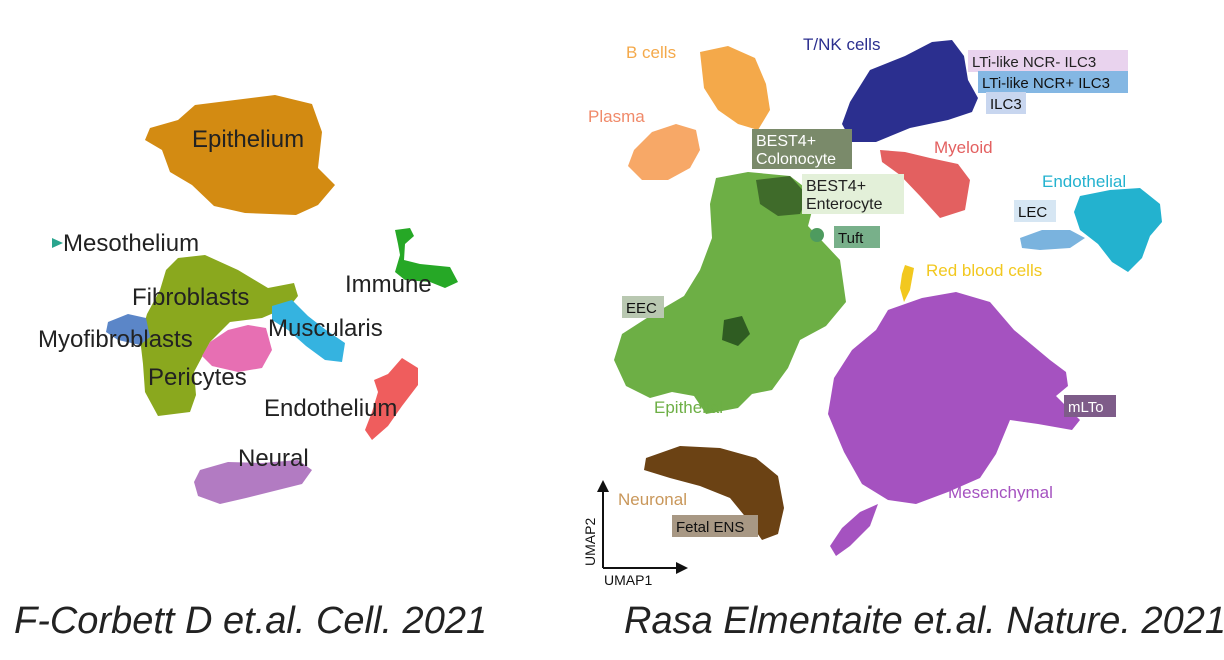 This screenshot has width=1224, height=660. Describe the element at coordinates (1034, 62) in the screenshot. I see `label-lti-neg: LTi-like NCR- ILC3` at that location.